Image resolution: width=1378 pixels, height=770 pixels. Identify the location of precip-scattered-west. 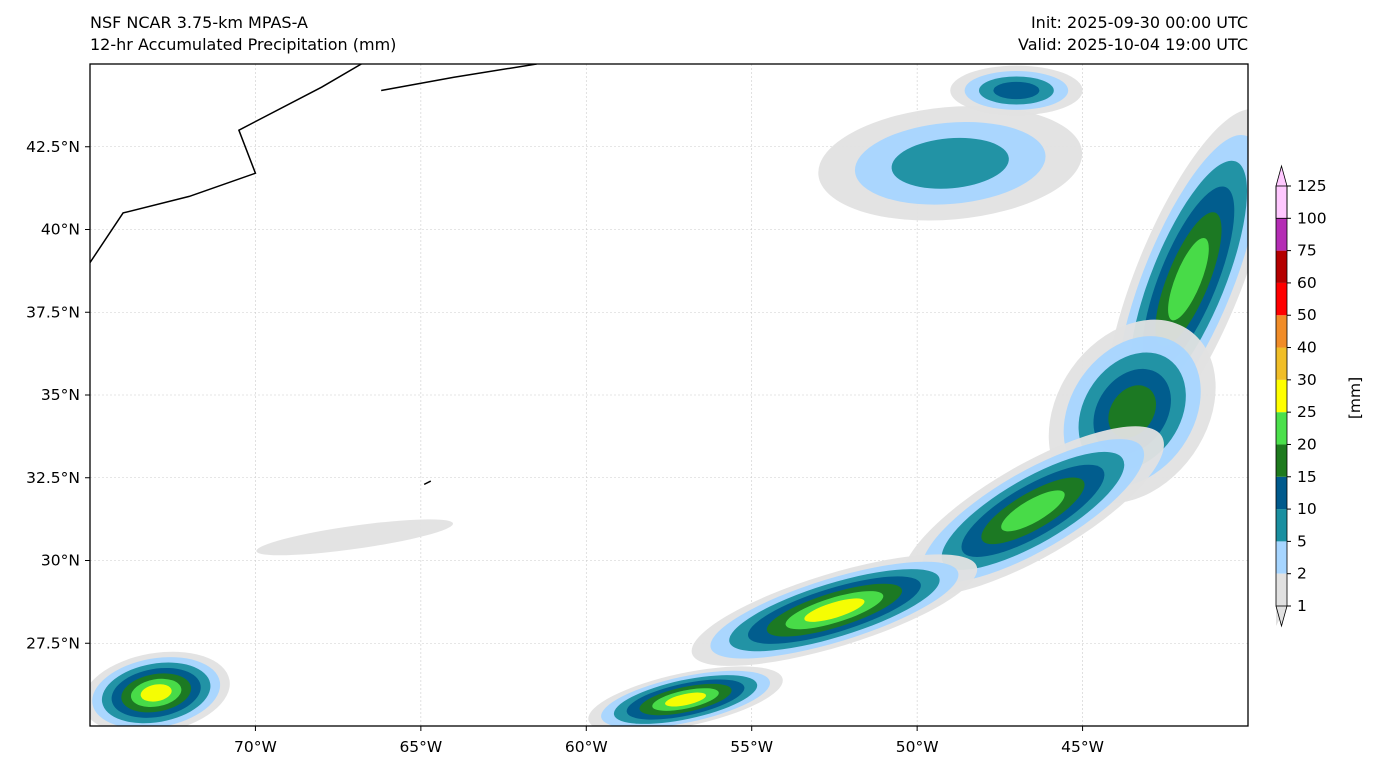
(354, 537).